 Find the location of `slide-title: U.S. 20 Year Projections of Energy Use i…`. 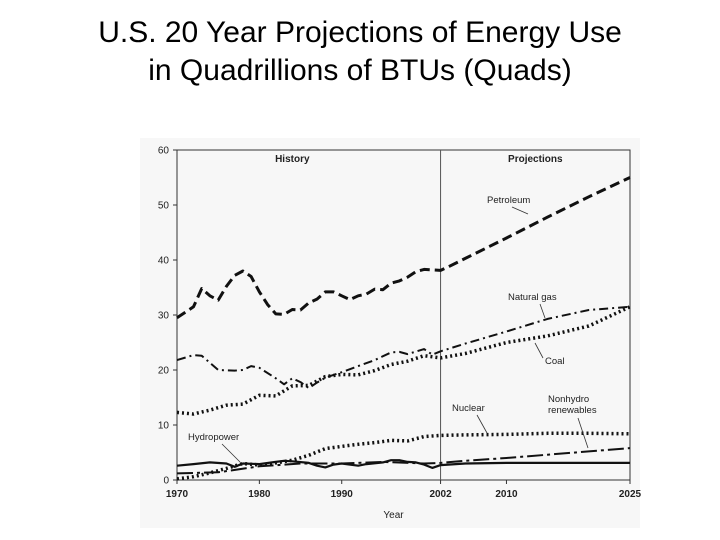

slide-title: U.S. 20 Year Projections of Energy Use i… is located at coordinates (360, 52).